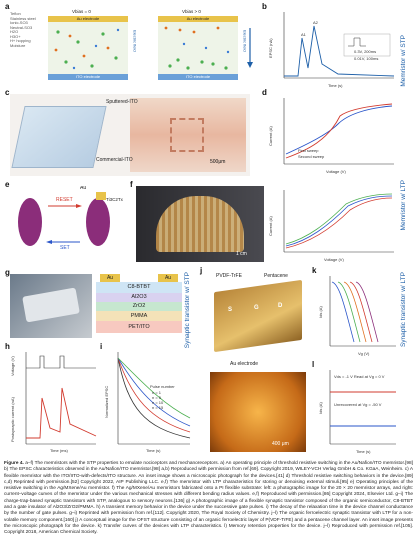  Describe the element at coordinates (23, 18) in the screenshot. I see `legend-item: Stainless steel` at that location.